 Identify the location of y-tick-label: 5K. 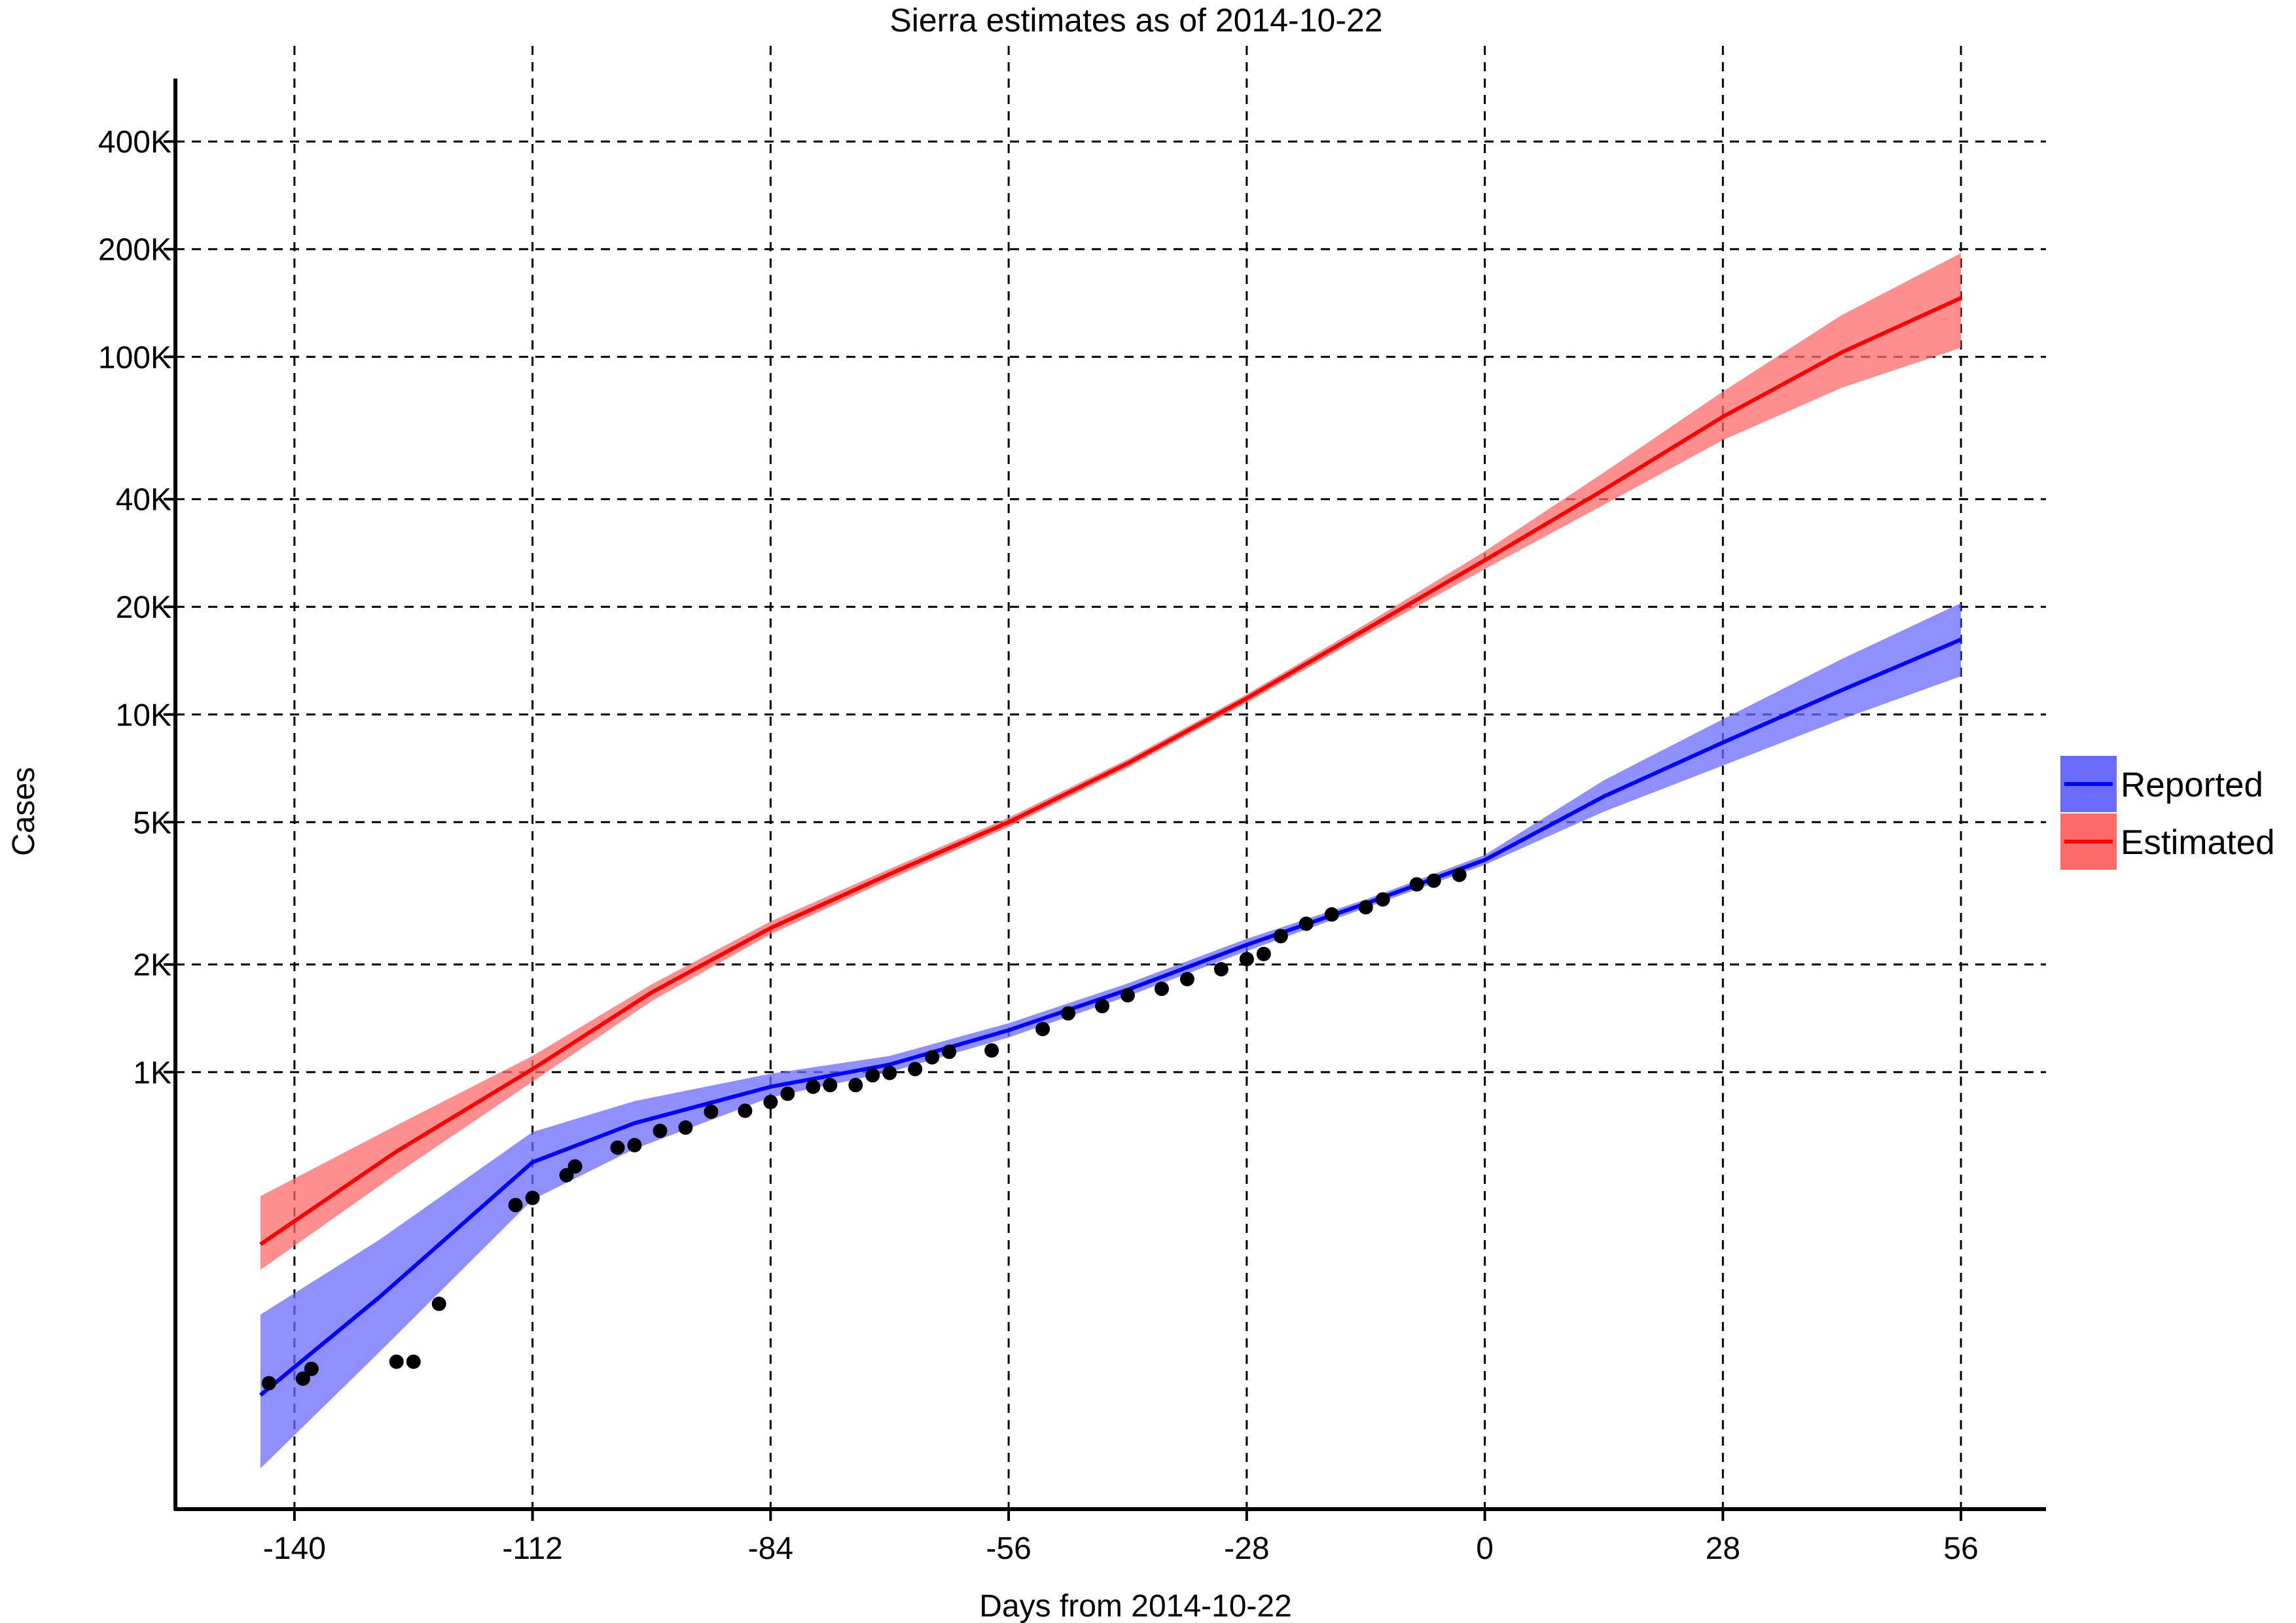
(152, 823).